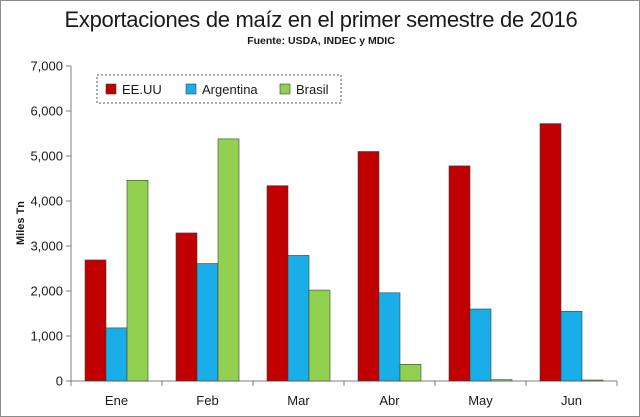 Image resolution: width=640 pixels, height=417 pixels. Describe the element at coordinates (389, 337) in the screenshot. I see `bar-argentina-abr` at that location.